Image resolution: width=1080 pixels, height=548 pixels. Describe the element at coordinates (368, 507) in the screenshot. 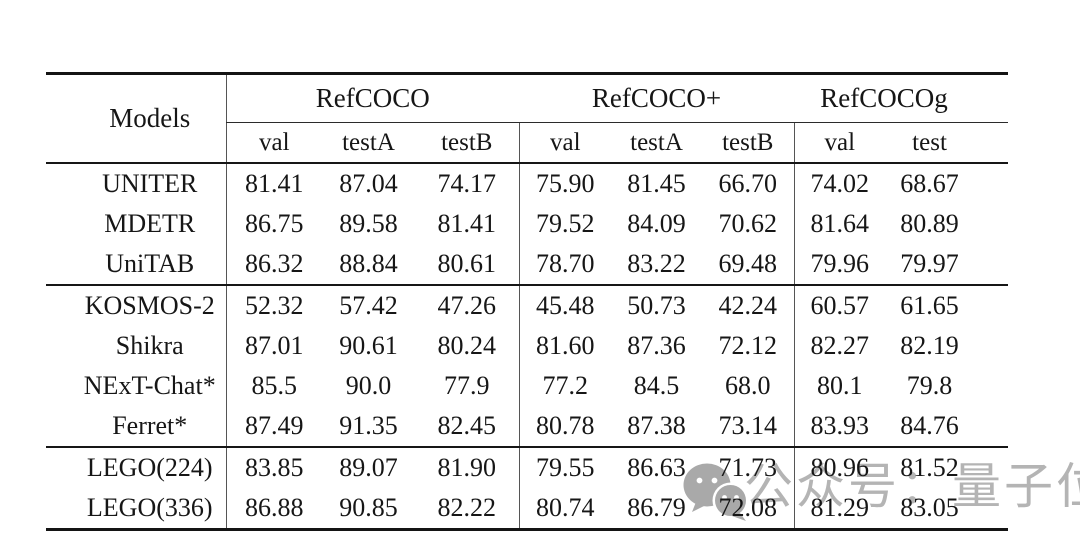

I see `score-cell: 90.85` at that location.